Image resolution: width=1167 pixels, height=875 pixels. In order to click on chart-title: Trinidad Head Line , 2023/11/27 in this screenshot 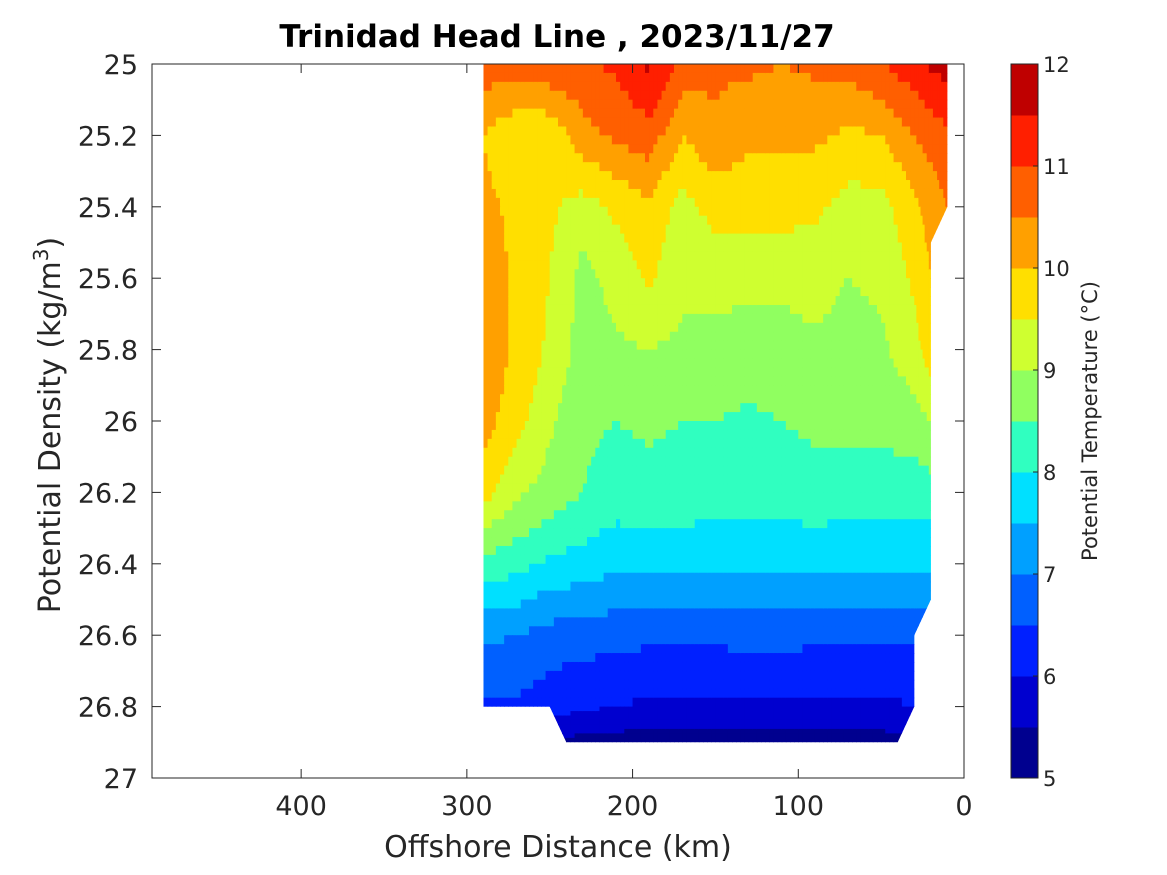, I will do `click(556, 37)`.